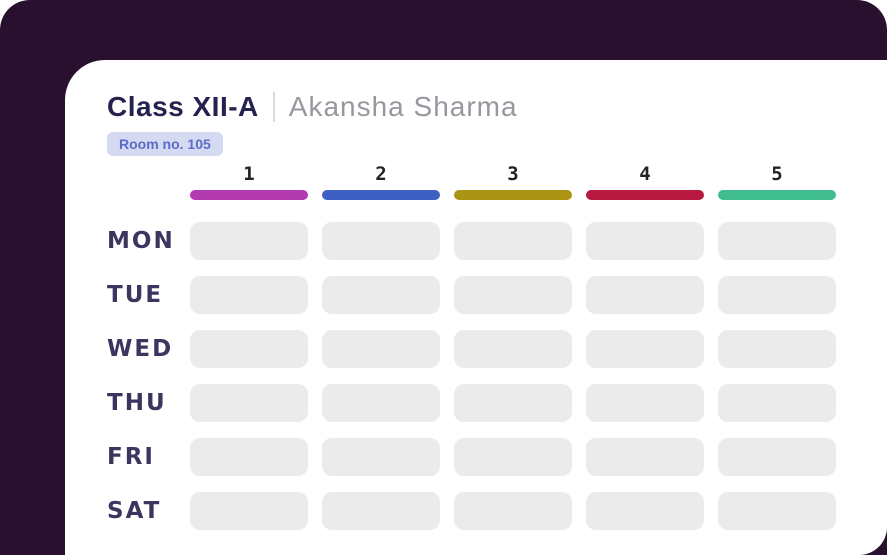 This screenshot has width=887, height=555. I want to click on period-number: 2, so click(381, 174).